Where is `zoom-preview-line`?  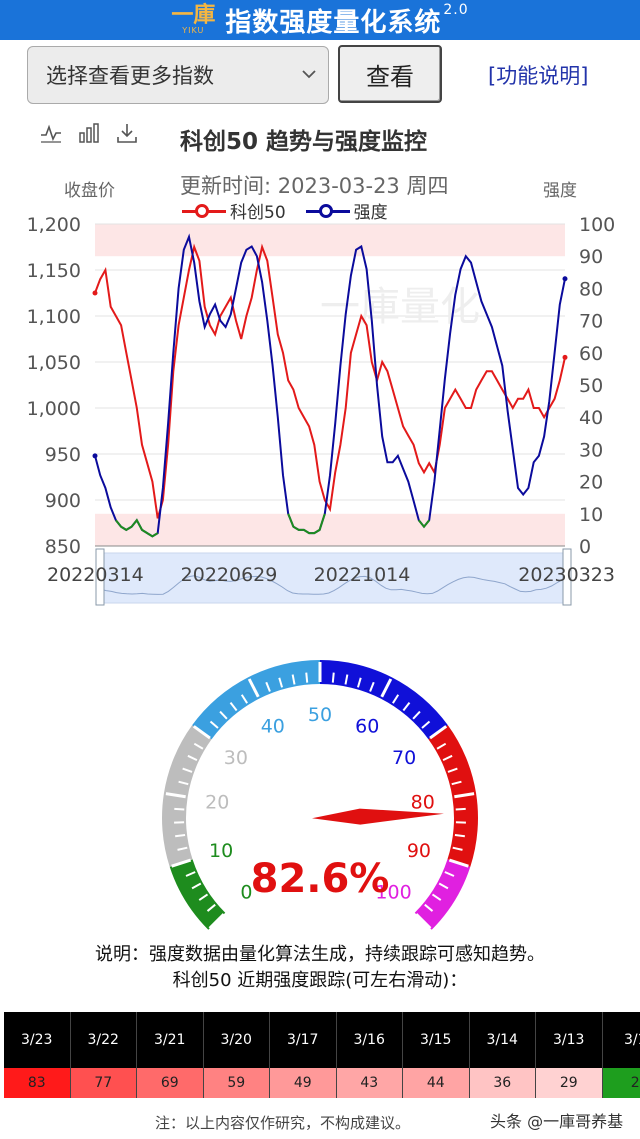
zoom-preview-line is located at coordinates (334, 585).